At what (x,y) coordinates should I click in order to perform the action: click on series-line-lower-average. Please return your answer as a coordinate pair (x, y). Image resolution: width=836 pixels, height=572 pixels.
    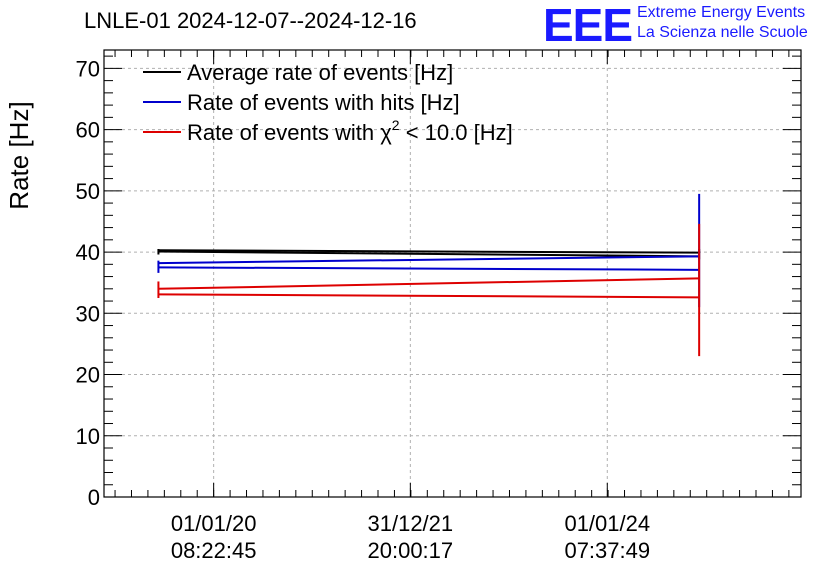
    Looking at the image, I should click on (429, 254).